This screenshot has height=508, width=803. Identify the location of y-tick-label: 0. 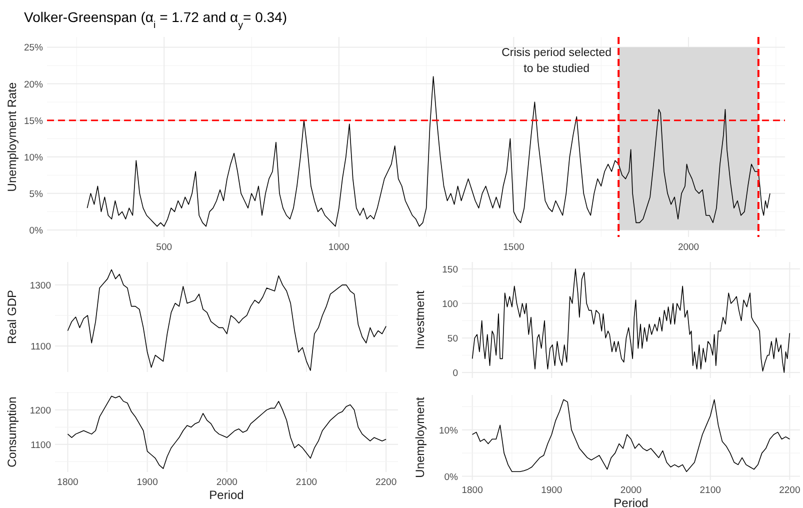
(455, 373).